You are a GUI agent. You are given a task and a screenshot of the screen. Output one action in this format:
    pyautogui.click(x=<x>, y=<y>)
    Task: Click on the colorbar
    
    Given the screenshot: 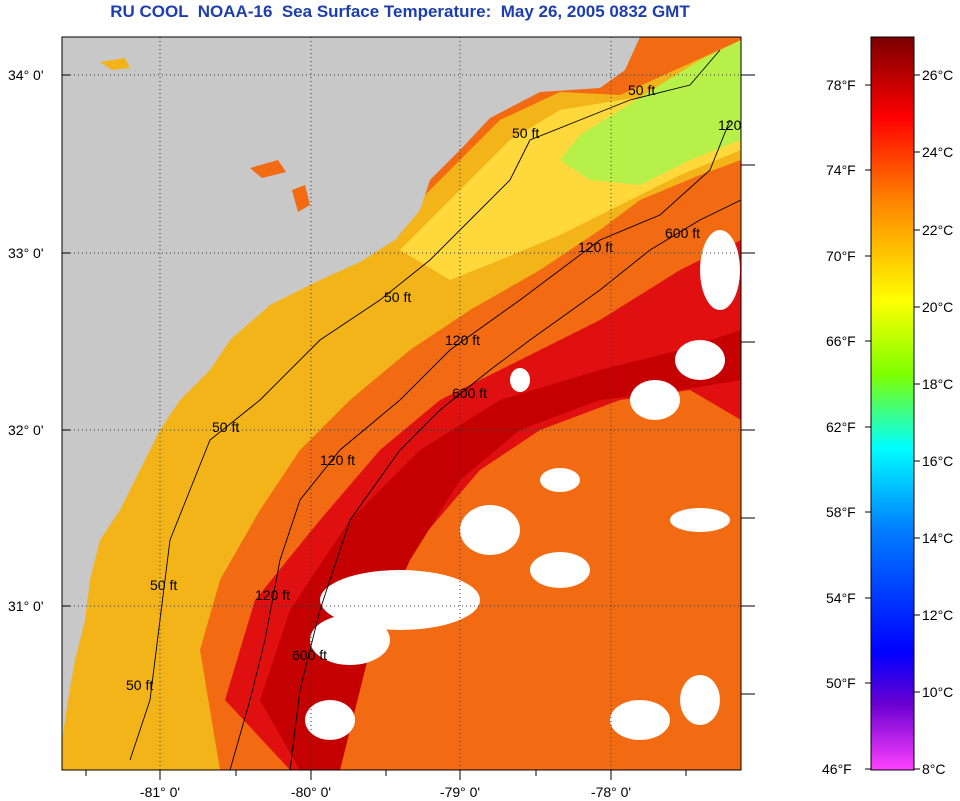 What is the action you would take?
    pyautogui.click(x=892, y=403)
    